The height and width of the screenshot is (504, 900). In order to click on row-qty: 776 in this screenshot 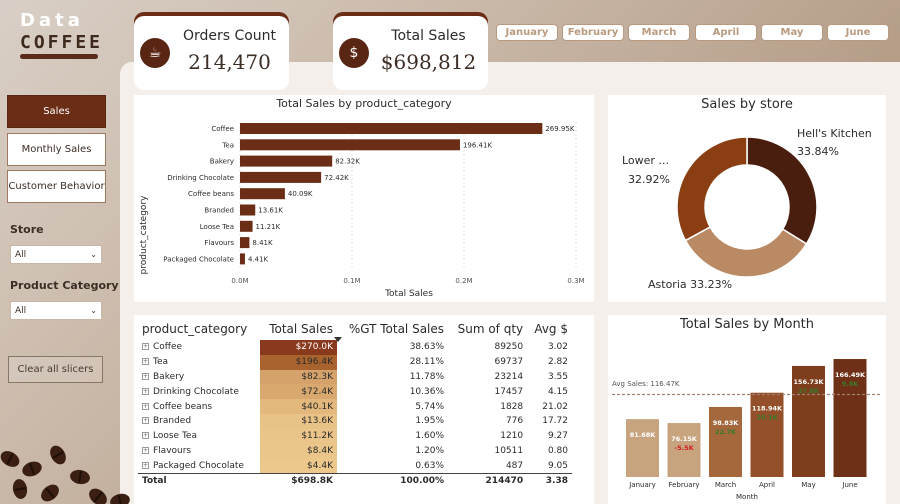, I will do `click(514, 421)`.